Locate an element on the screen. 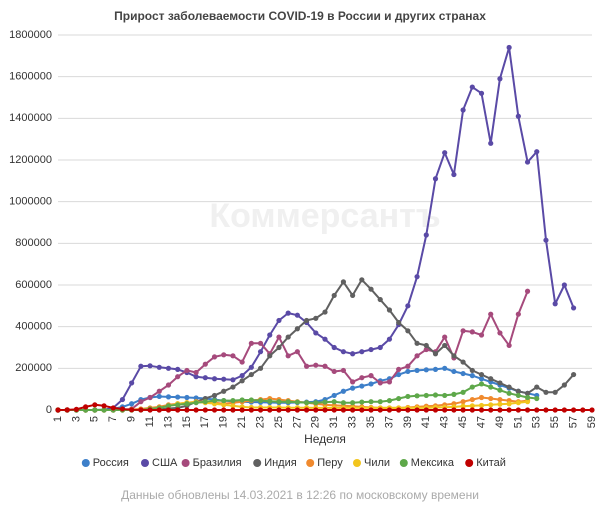 The width and height of the screenshot is (600, 509). x-tick-label: 57 is located at coordinates (573, 422).